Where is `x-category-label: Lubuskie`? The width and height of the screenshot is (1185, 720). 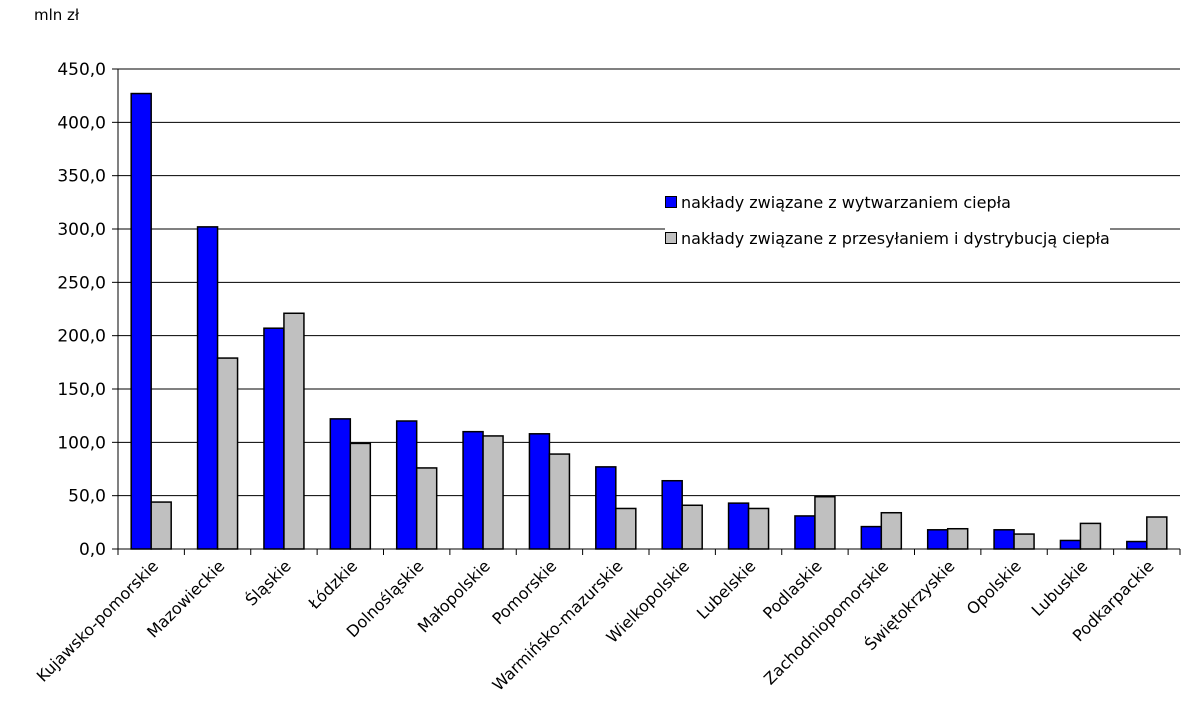
x-category-label: Lubuskie is located at coordinates (1060, 588).